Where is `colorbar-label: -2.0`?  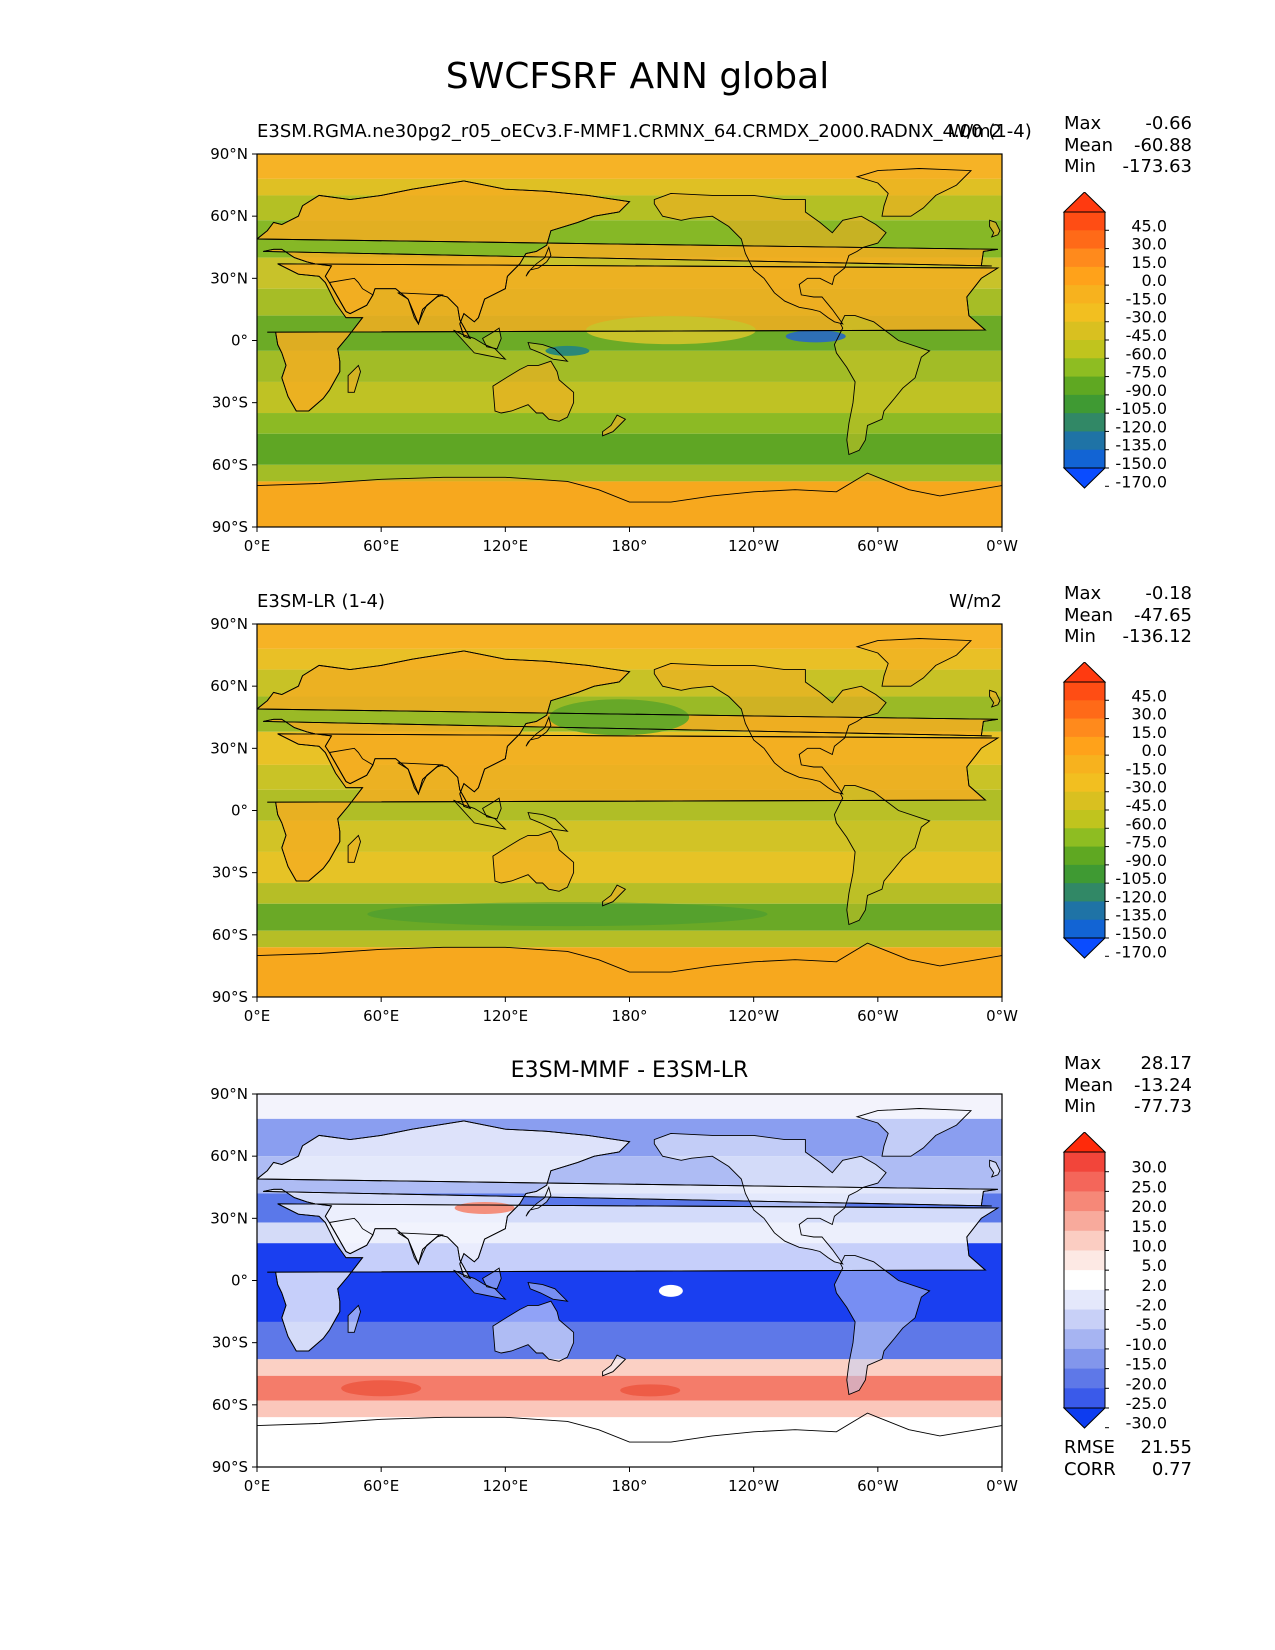
colorbar-label: -2.0 is located at coordinates (1151, 1305).